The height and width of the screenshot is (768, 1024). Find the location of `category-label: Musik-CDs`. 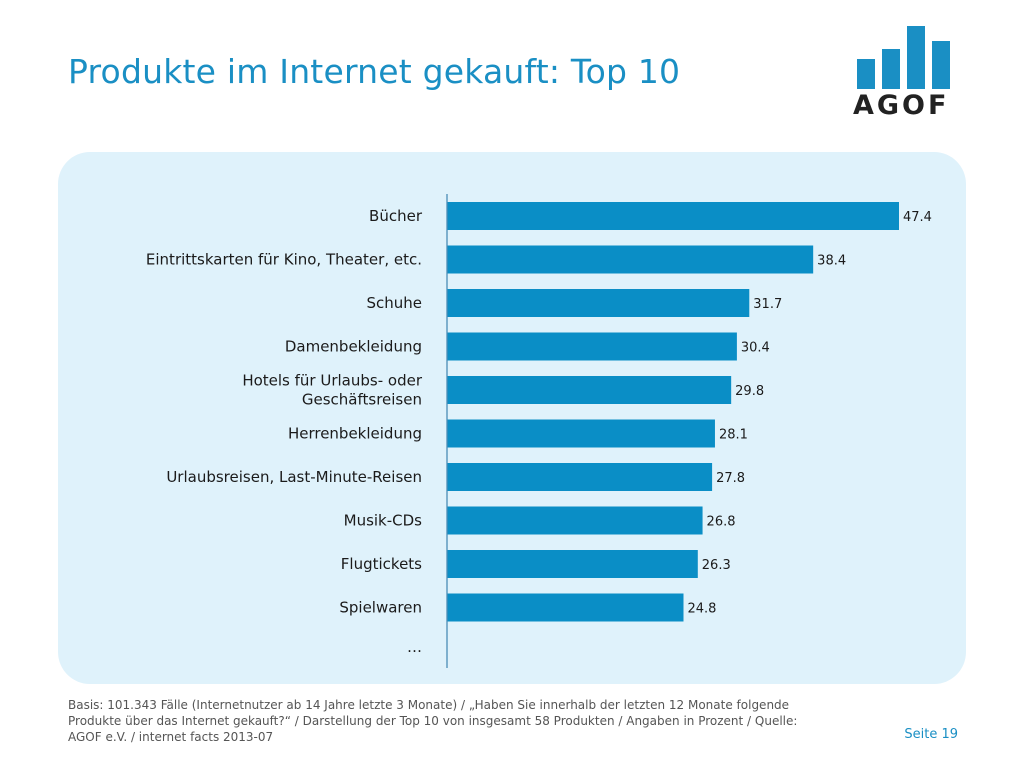

category-label: Musik-CDs is located at coordinates (383, 521).